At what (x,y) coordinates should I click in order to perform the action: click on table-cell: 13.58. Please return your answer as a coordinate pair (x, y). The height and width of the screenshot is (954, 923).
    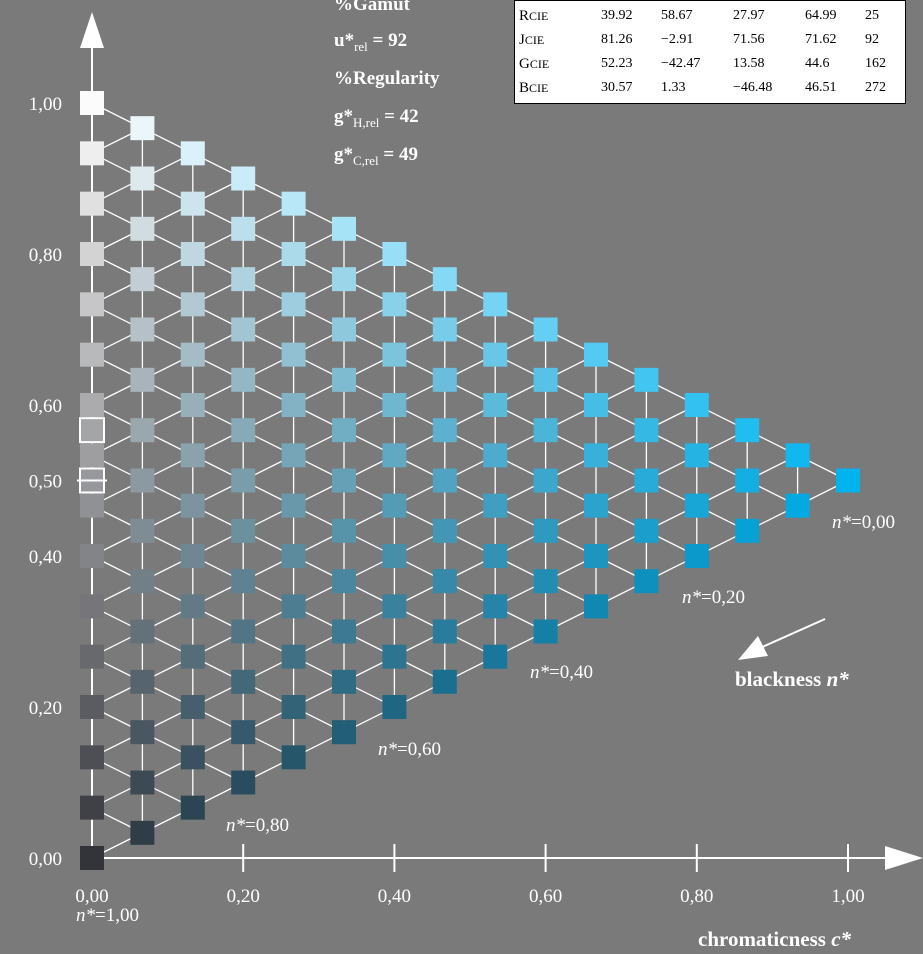
    Looking at the image, I should click on (748, 63).